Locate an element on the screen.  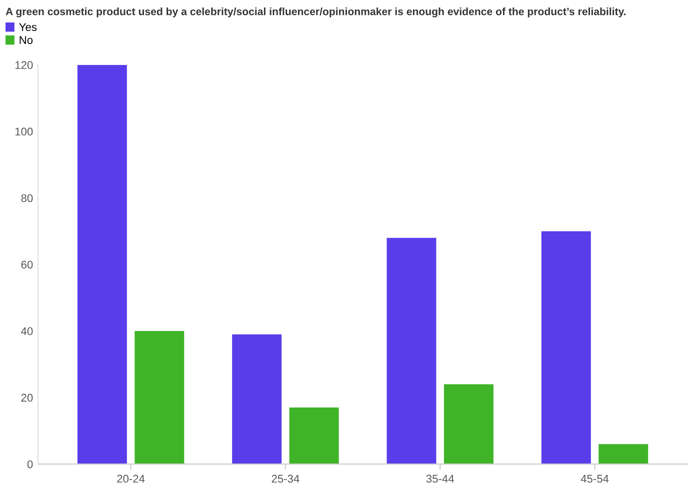
y-tick-label: 20 is located at coordinates (27, 398).